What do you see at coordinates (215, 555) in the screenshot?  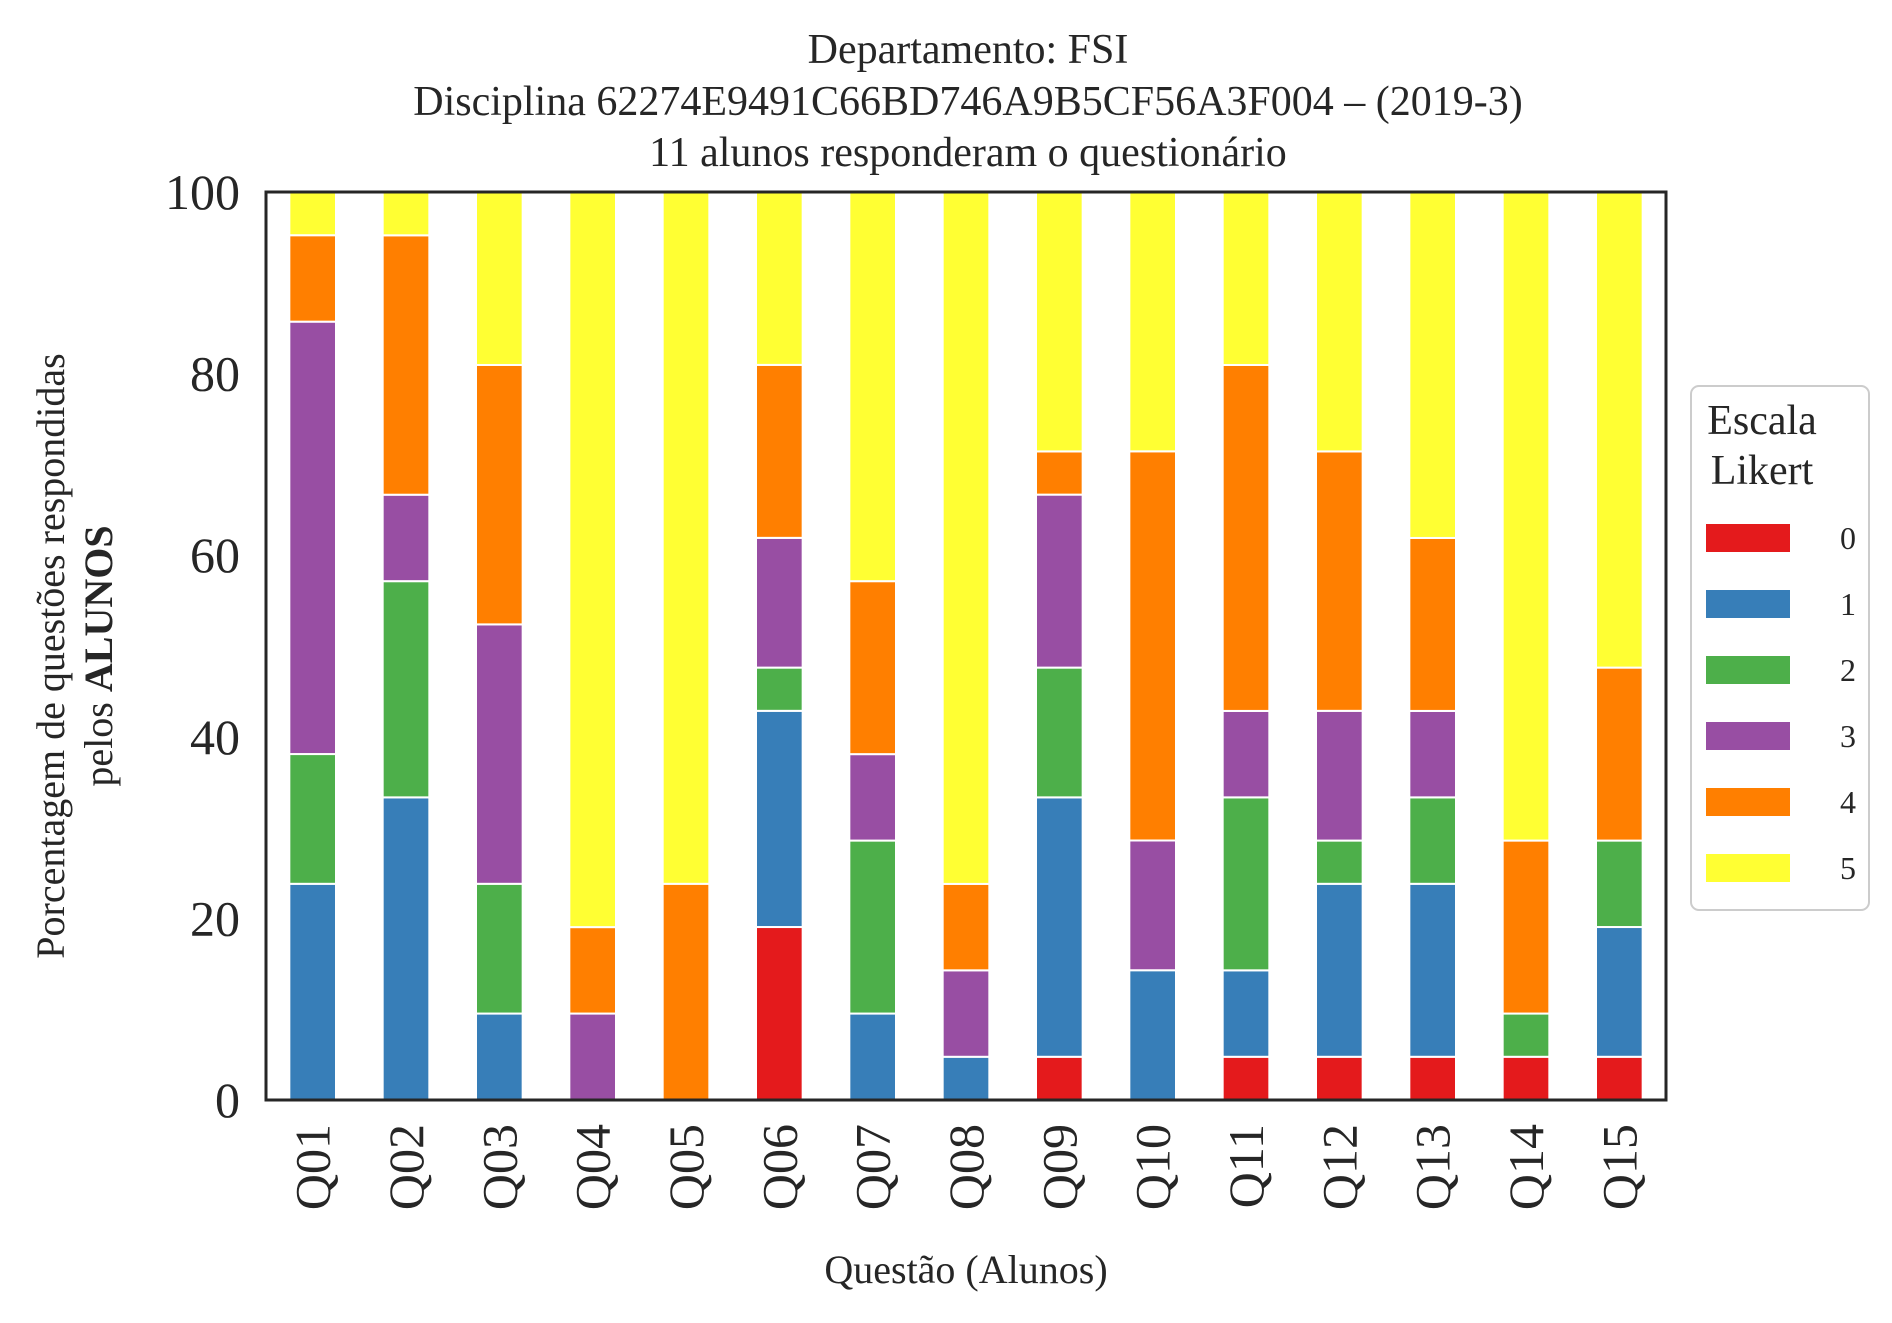 I see `y-tick-label: 60` at bounding box center [215, 555].